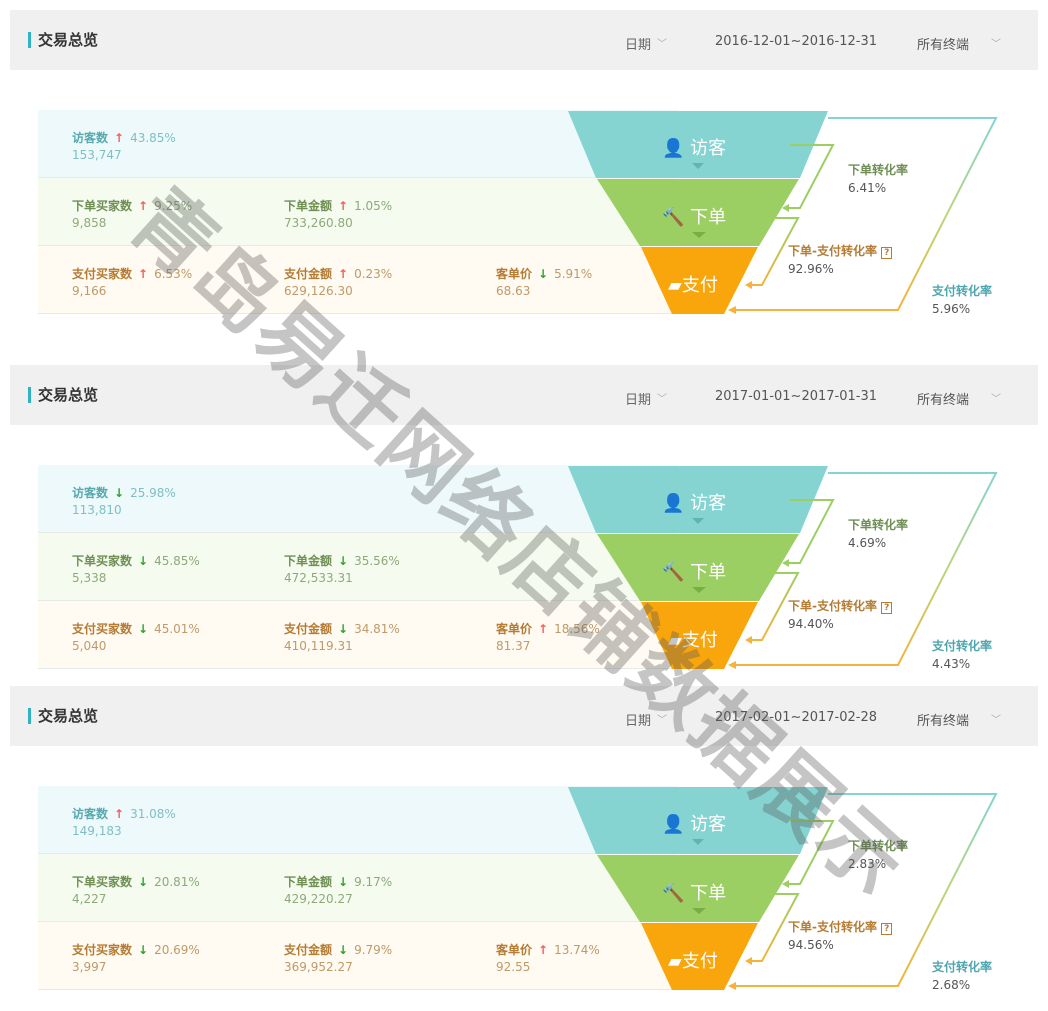 The width and height of the screenshot is (1048, 1011). Describe the element at coordinates (867, 543) in the screenshot. I see `rate-value: 4.69%` at that location.